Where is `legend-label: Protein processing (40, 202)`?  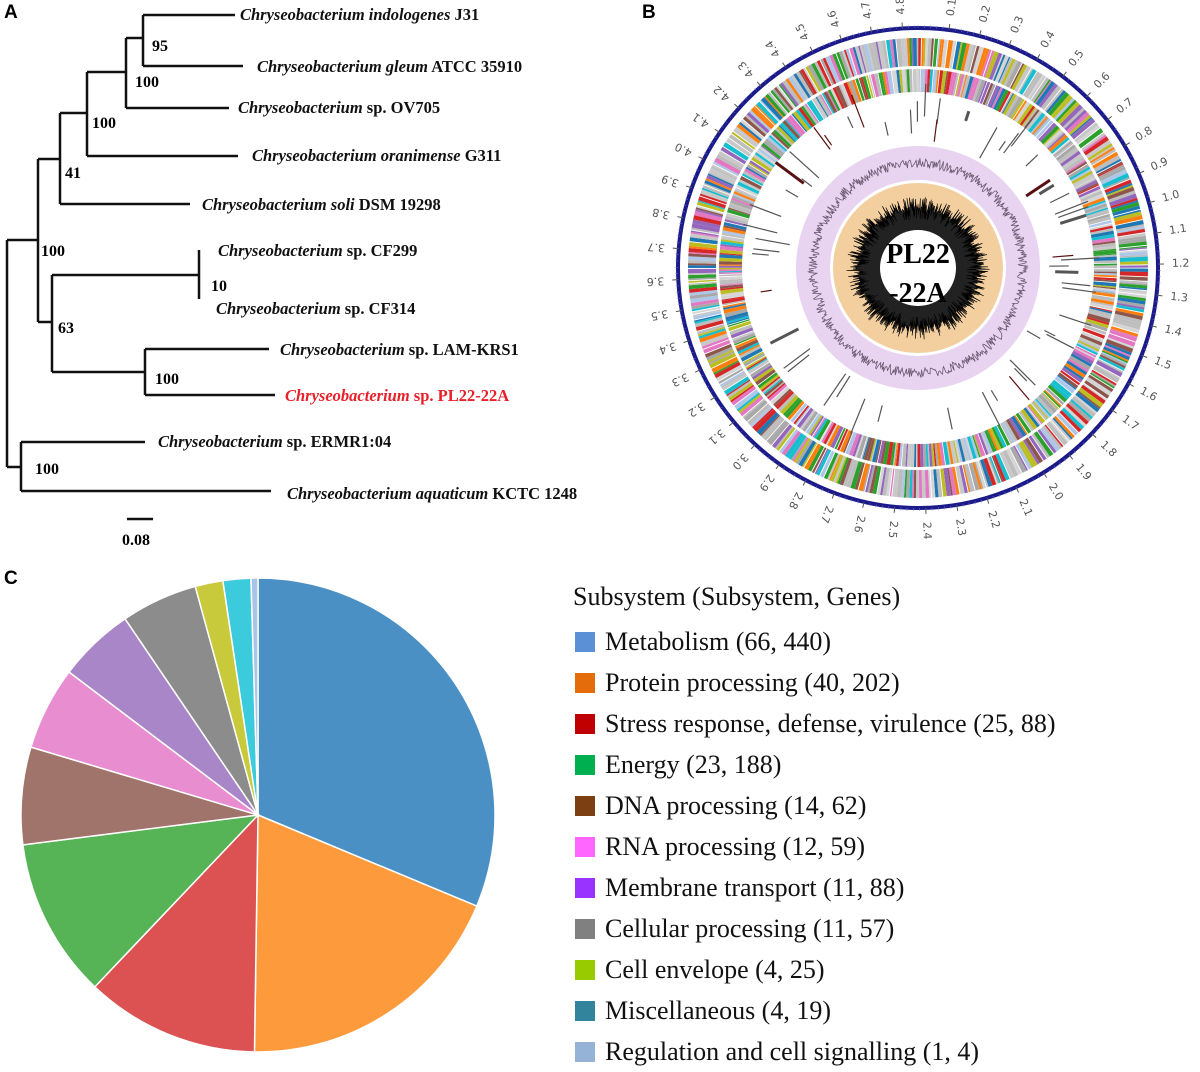
legend-label: Protein processing (40, 202) is located at coordinates (752, 683).